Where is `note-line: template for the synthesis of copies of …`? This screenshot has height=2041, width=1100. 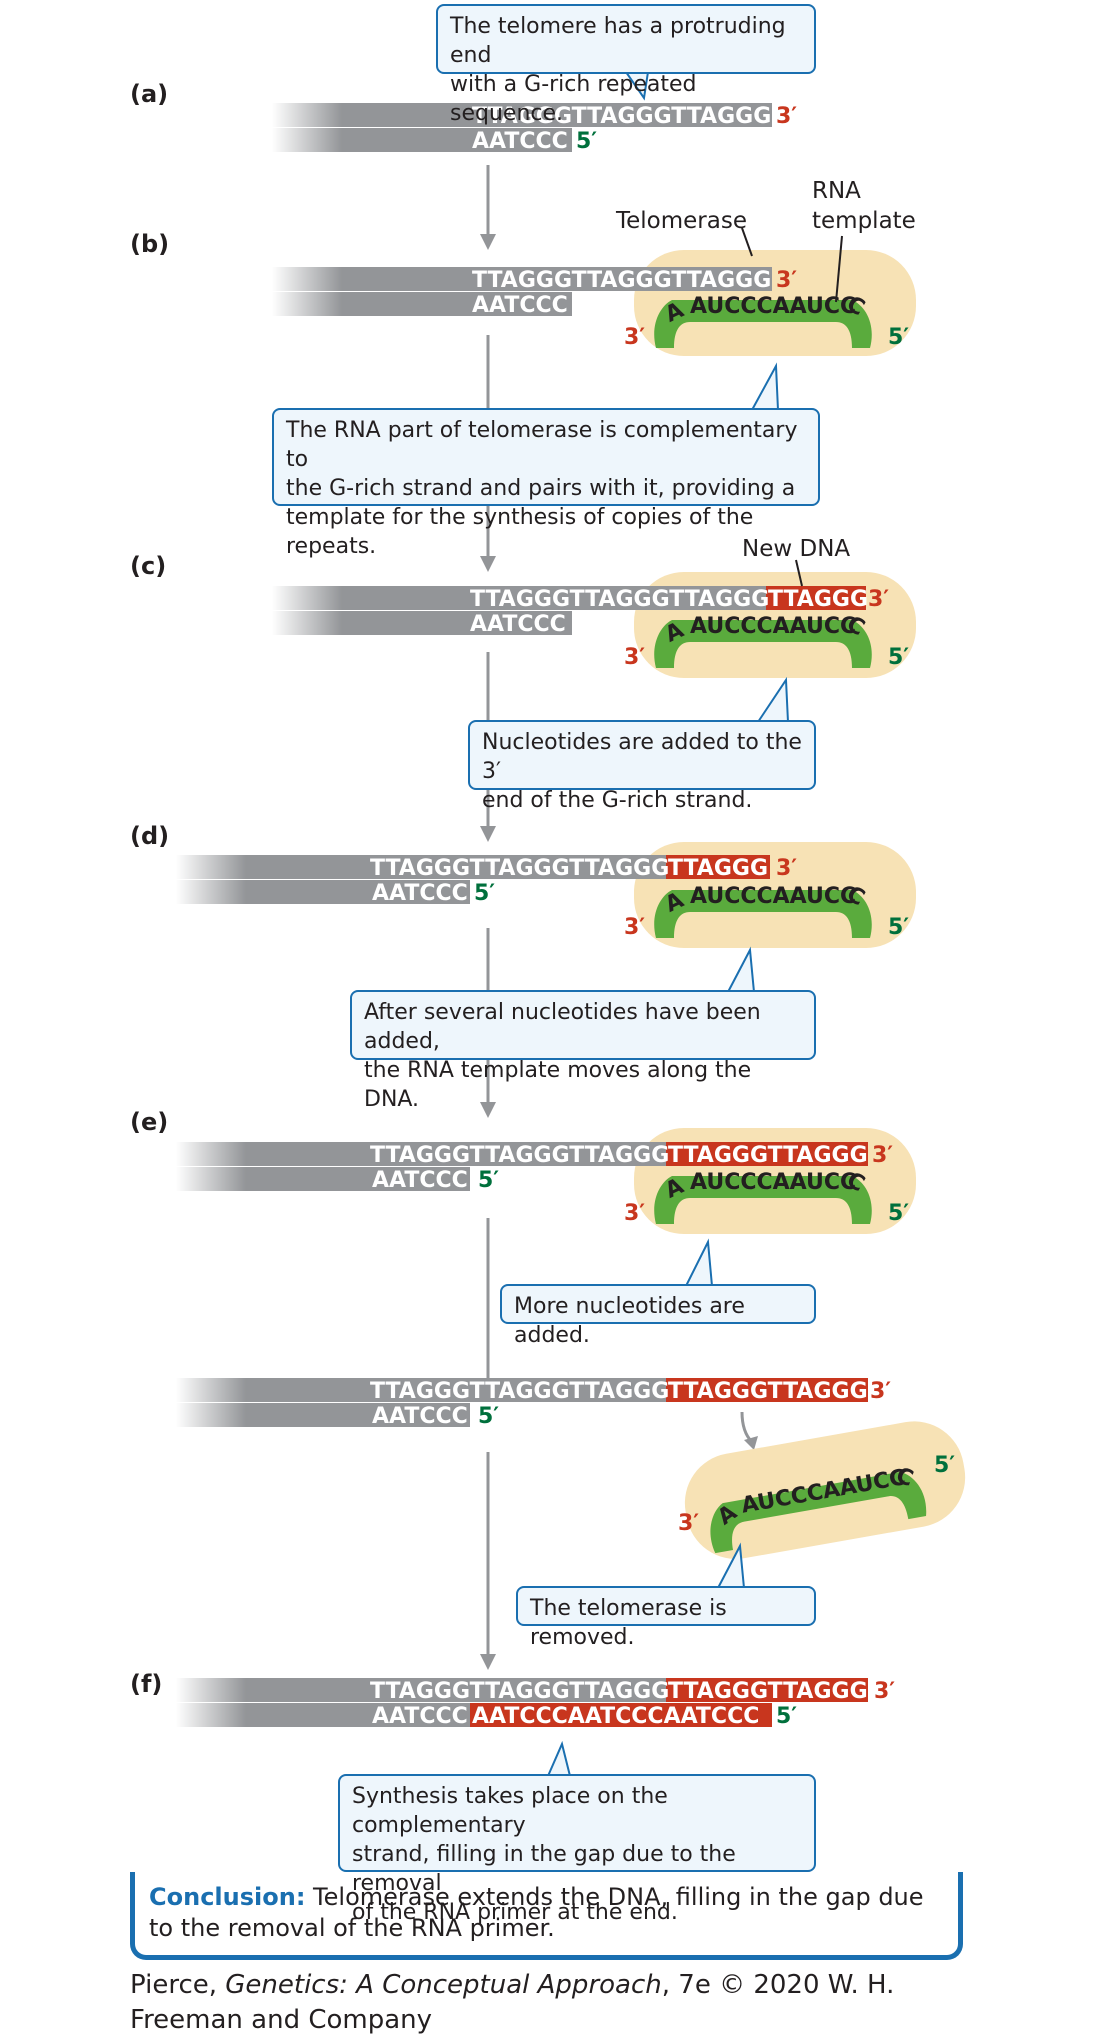 note-line: template for the synthesis of copies of … is located at coordinates (520, 532).